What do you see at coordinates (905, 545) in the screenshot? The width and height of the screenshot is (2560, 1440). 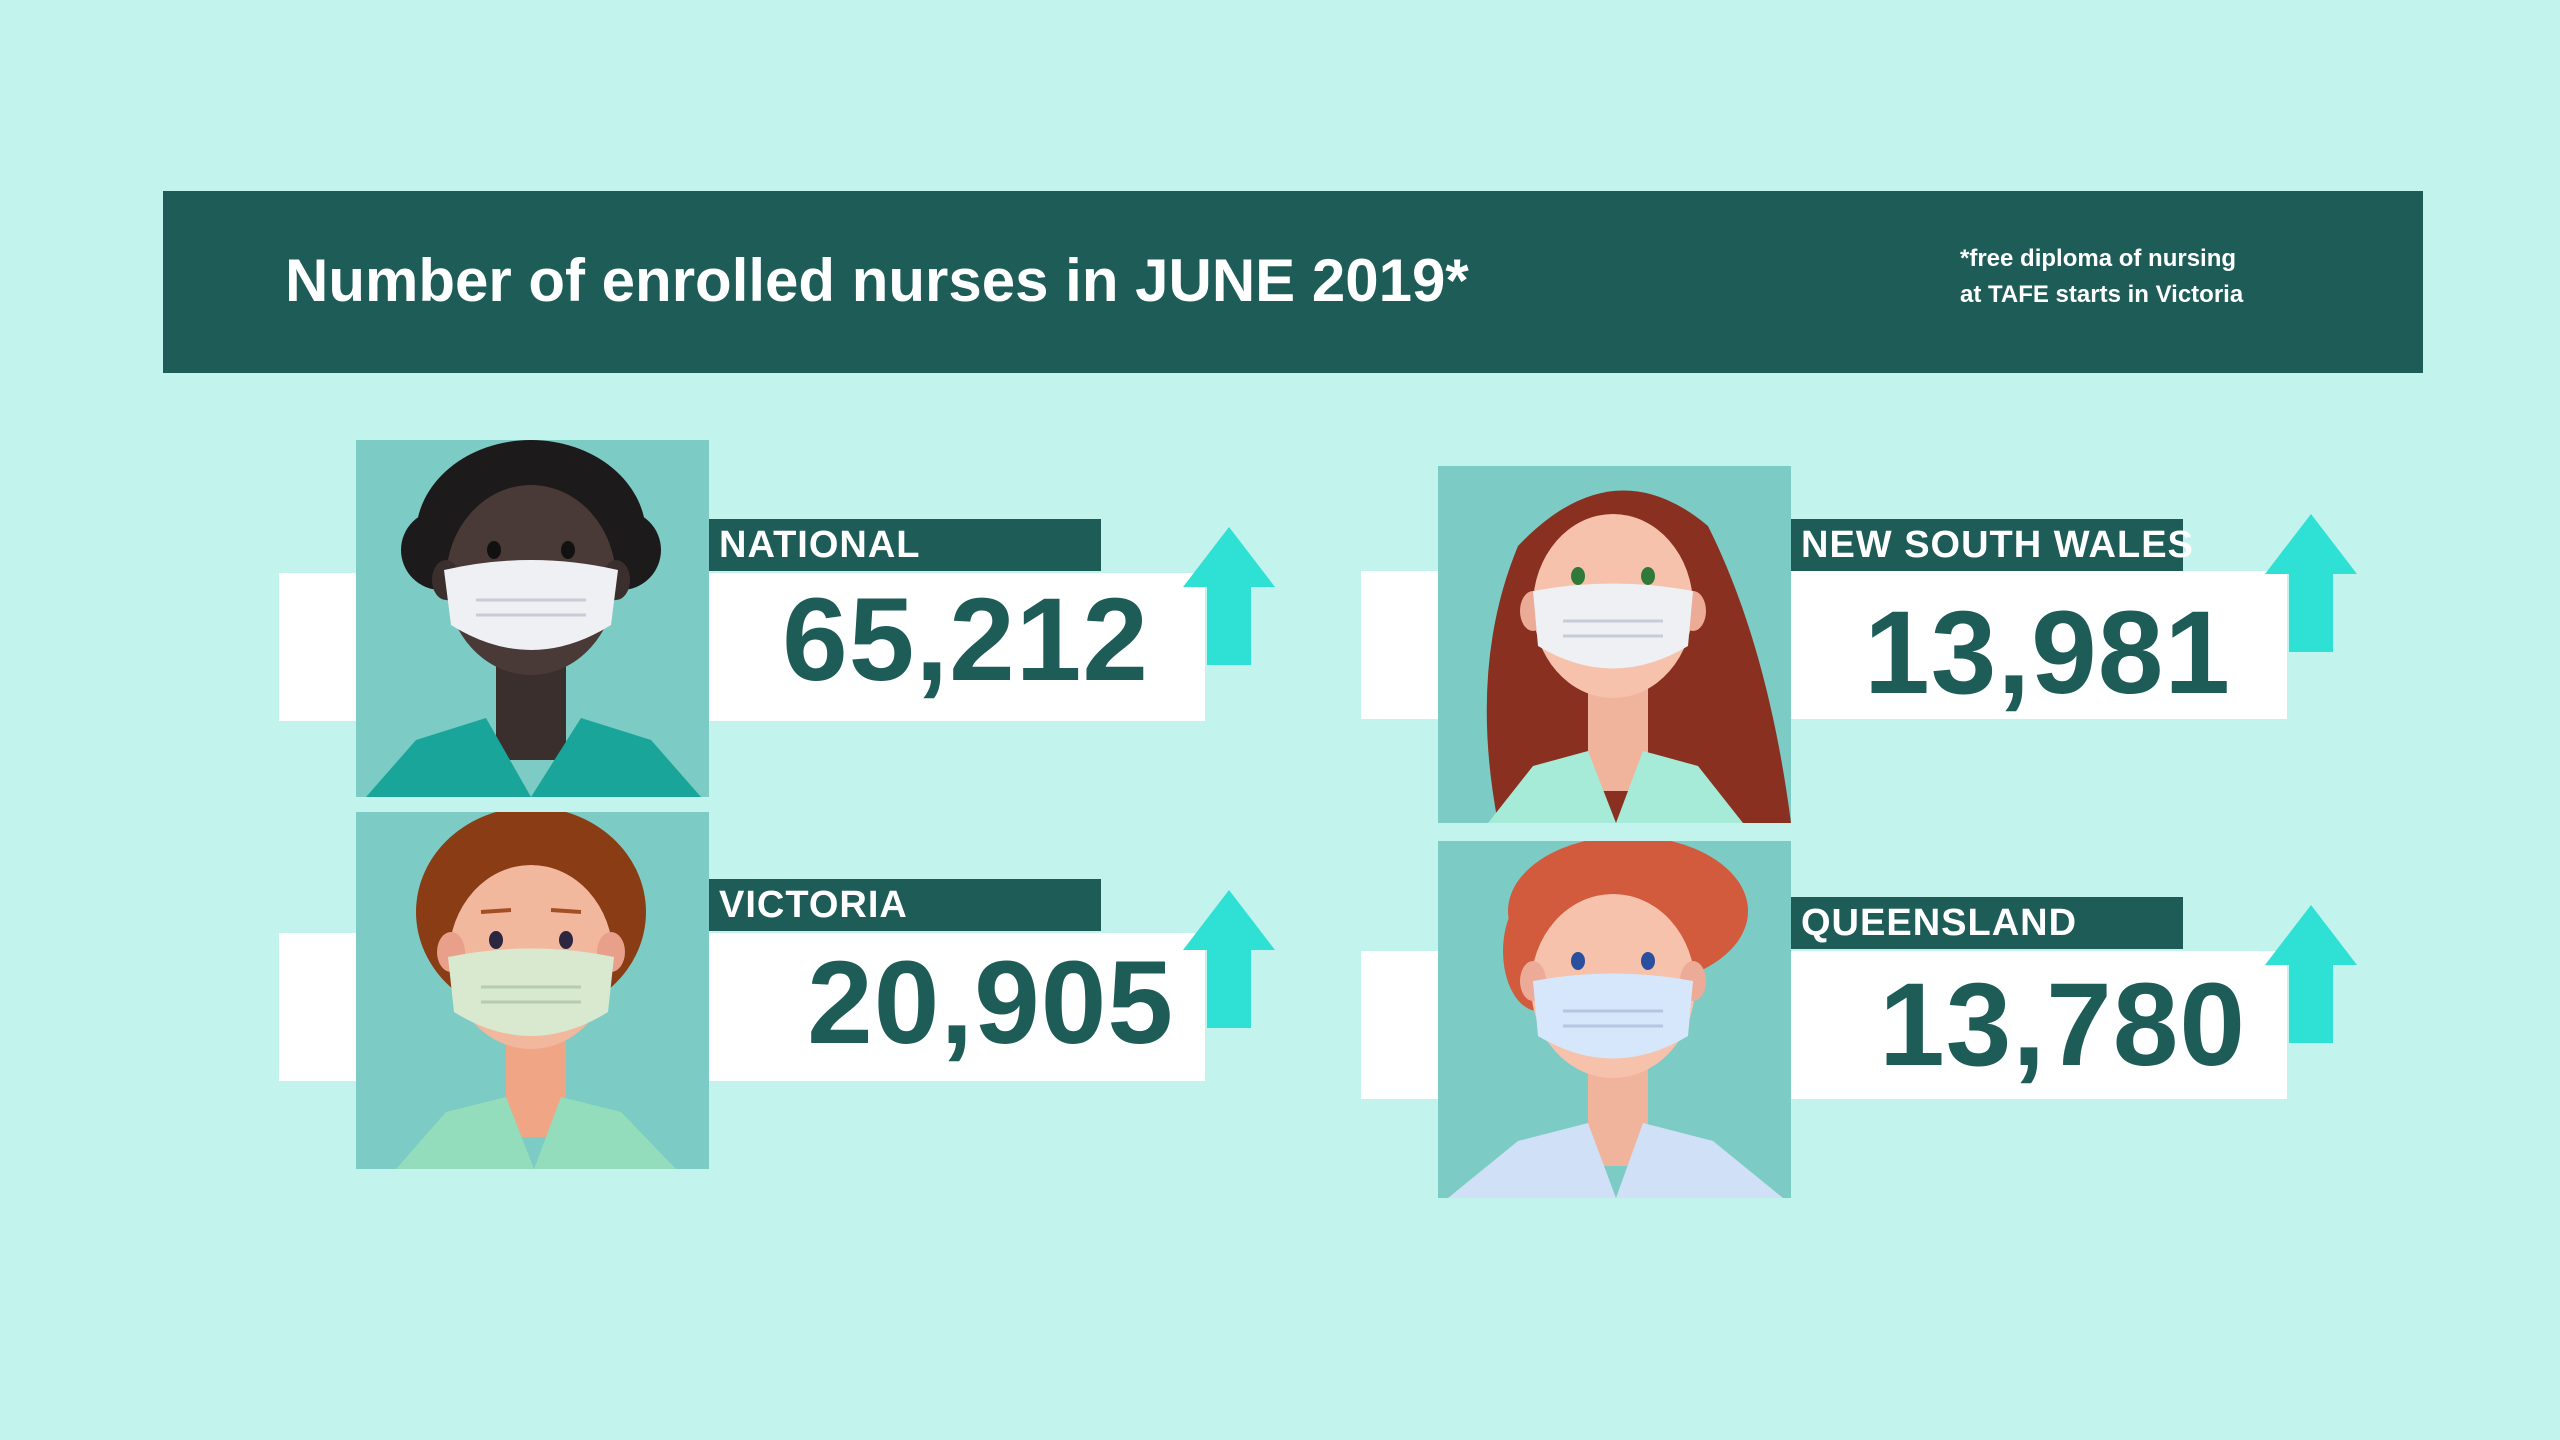 I see `region-label: NATIONAL` at bounding box center [905, 545].